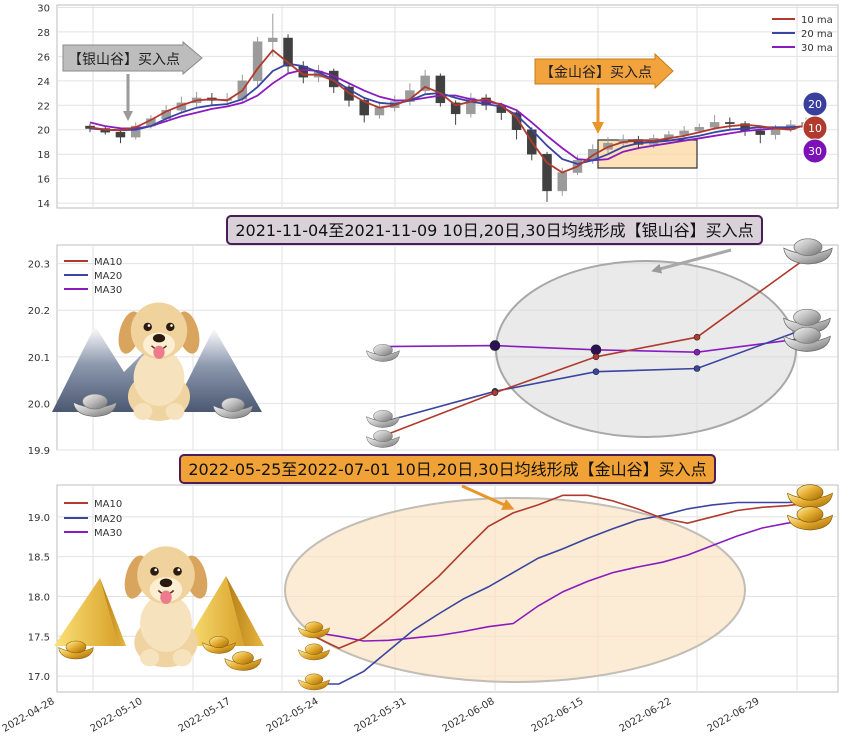 This screenshot has width=844, height=740. I want to click on price-y-tick-labels: 14 16 18 20 22 24 26 28 30, so click(43, 106).